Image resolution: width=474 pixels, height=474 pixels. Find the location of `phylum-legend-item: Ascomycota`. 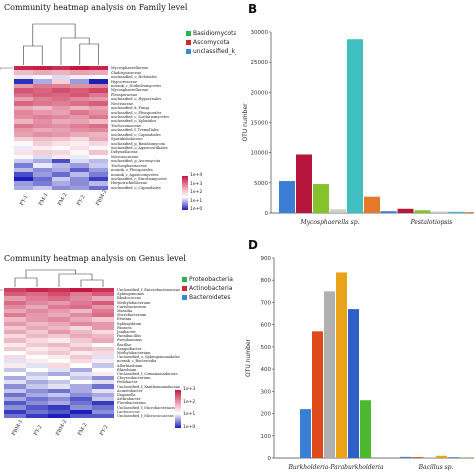

phylum-legend-item: Ascomycota is located at coordinates (208, 42).